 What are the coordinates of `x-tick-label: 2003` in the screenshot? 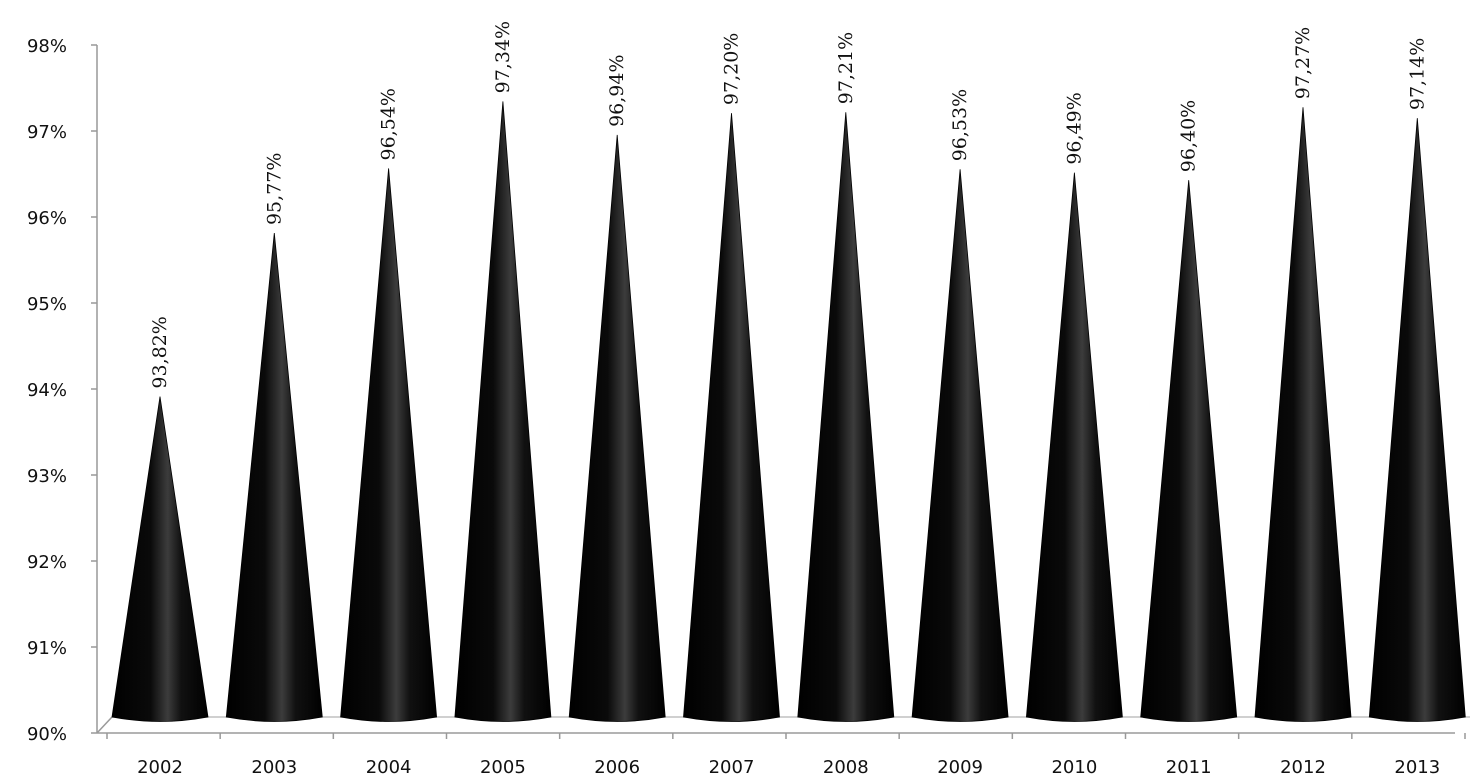 It's located at (274, 767).